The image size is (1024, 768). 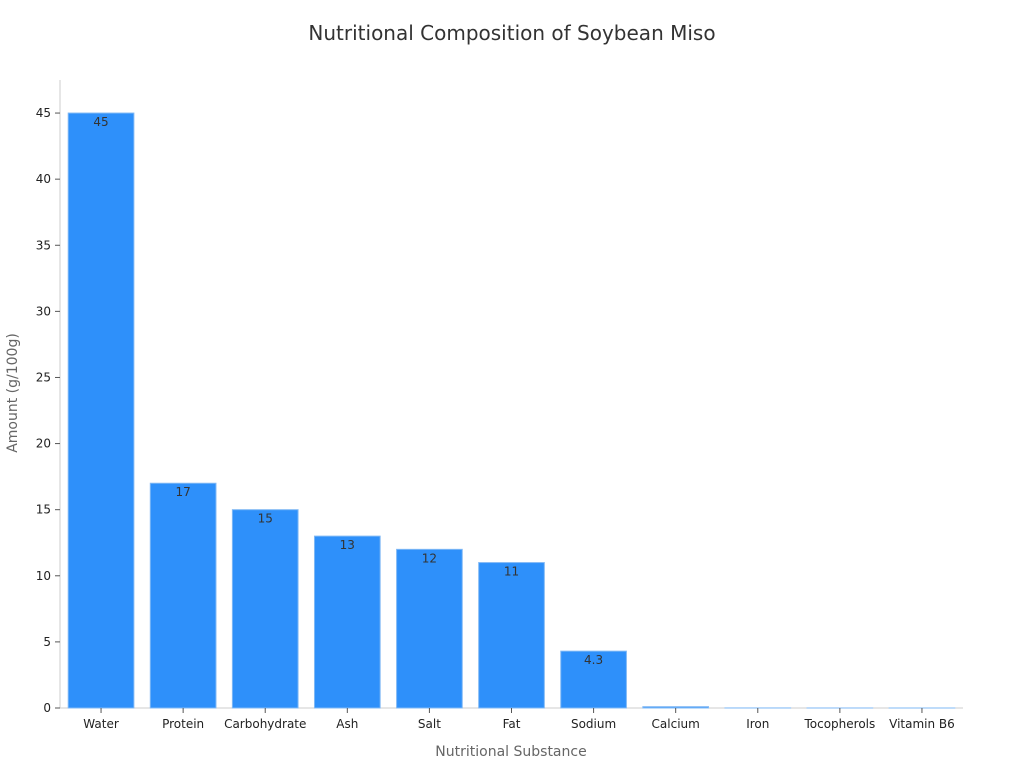 I want to click on y-axis-label: Amount (g/100g), so click(x=13, y=393).